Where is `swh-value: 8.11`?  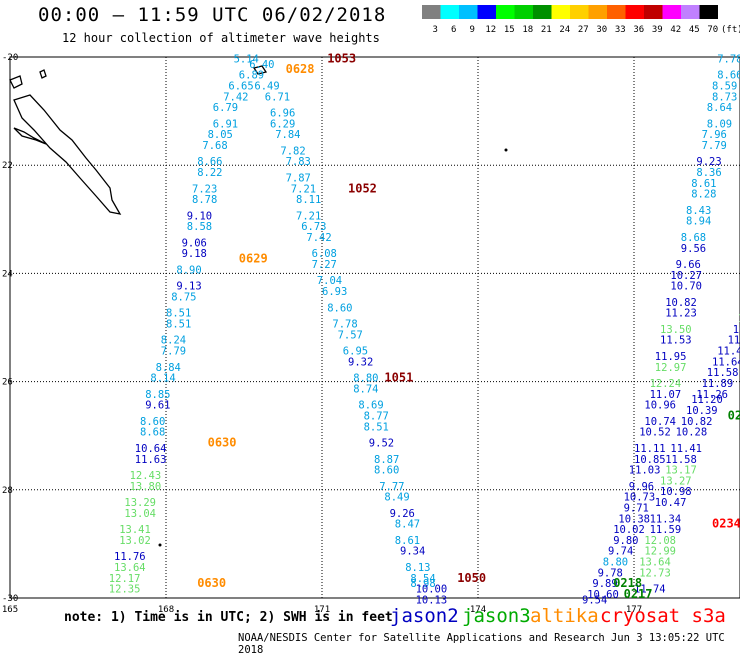 swh-value: 8.11 is located at coordinates (308, 200).